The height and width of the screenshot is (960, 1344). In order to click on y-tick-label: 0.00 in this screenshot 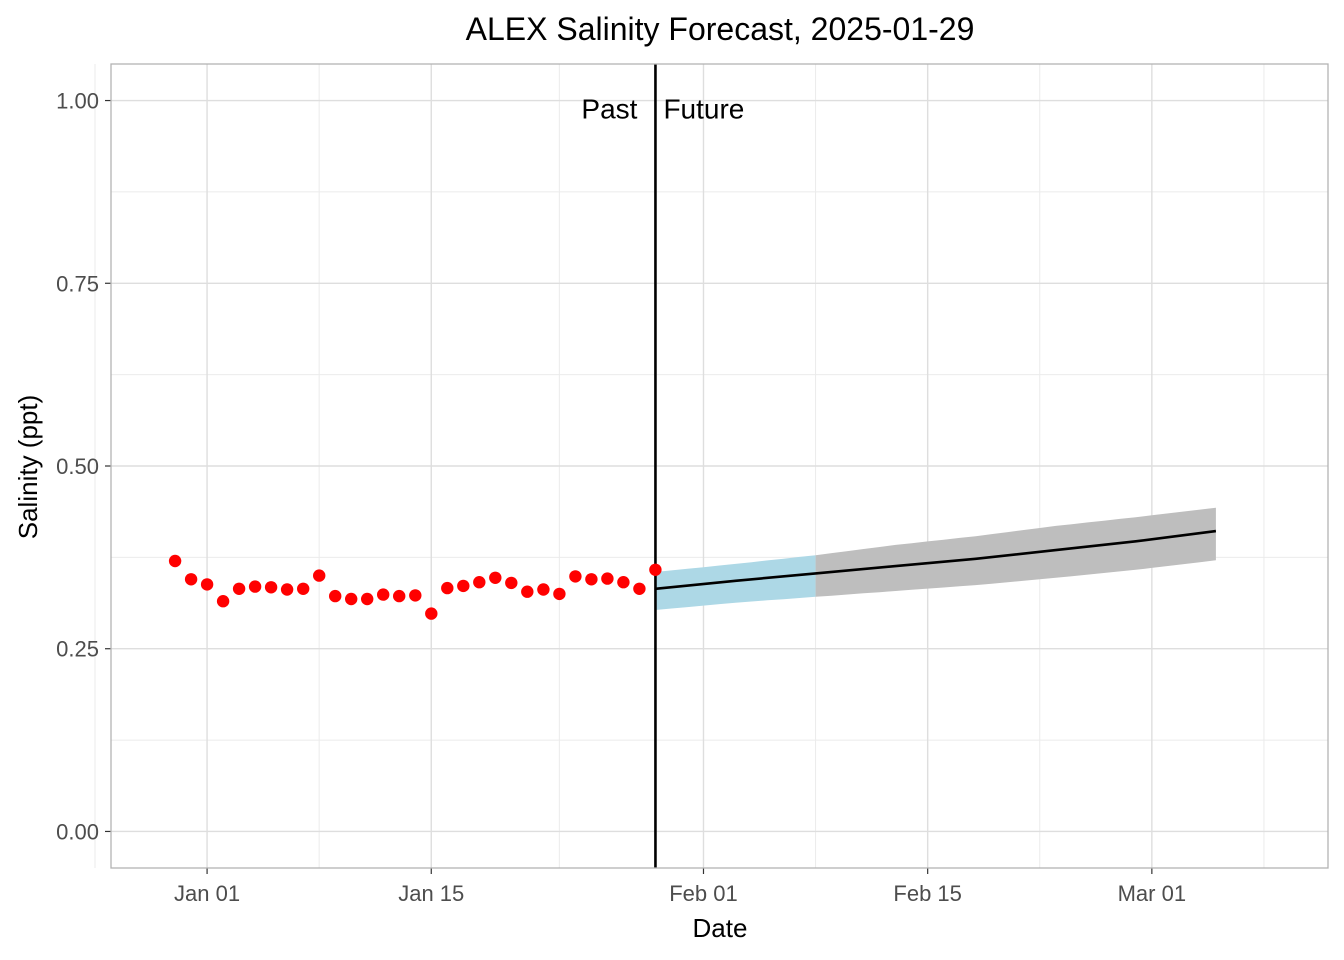, I will do `click(77, 831)`.